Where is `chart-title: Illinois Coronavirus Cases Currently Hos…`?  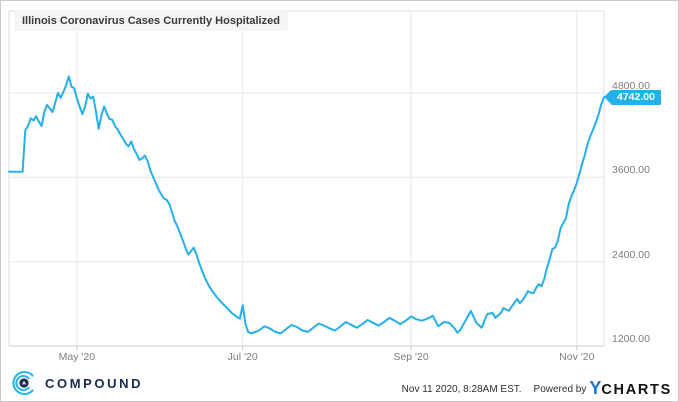
chart-title: Illinois Coronavirus Cases Currently Hos… is located at coordinates (151, 21).